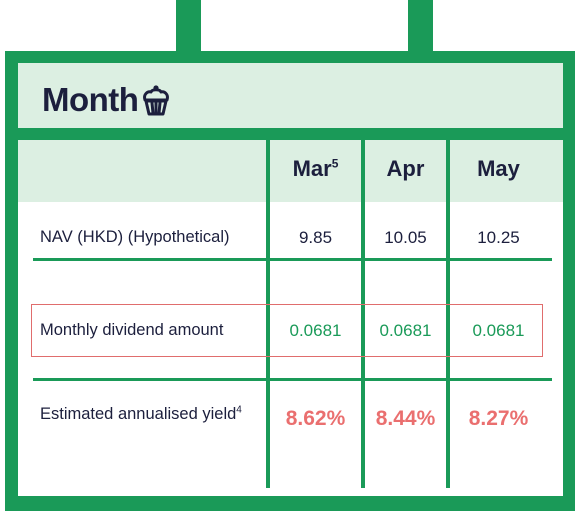 The height and width of the screenshot is (511, 576). I want to click on cell-dividend-mar: 0.0681, so click(315, 330).